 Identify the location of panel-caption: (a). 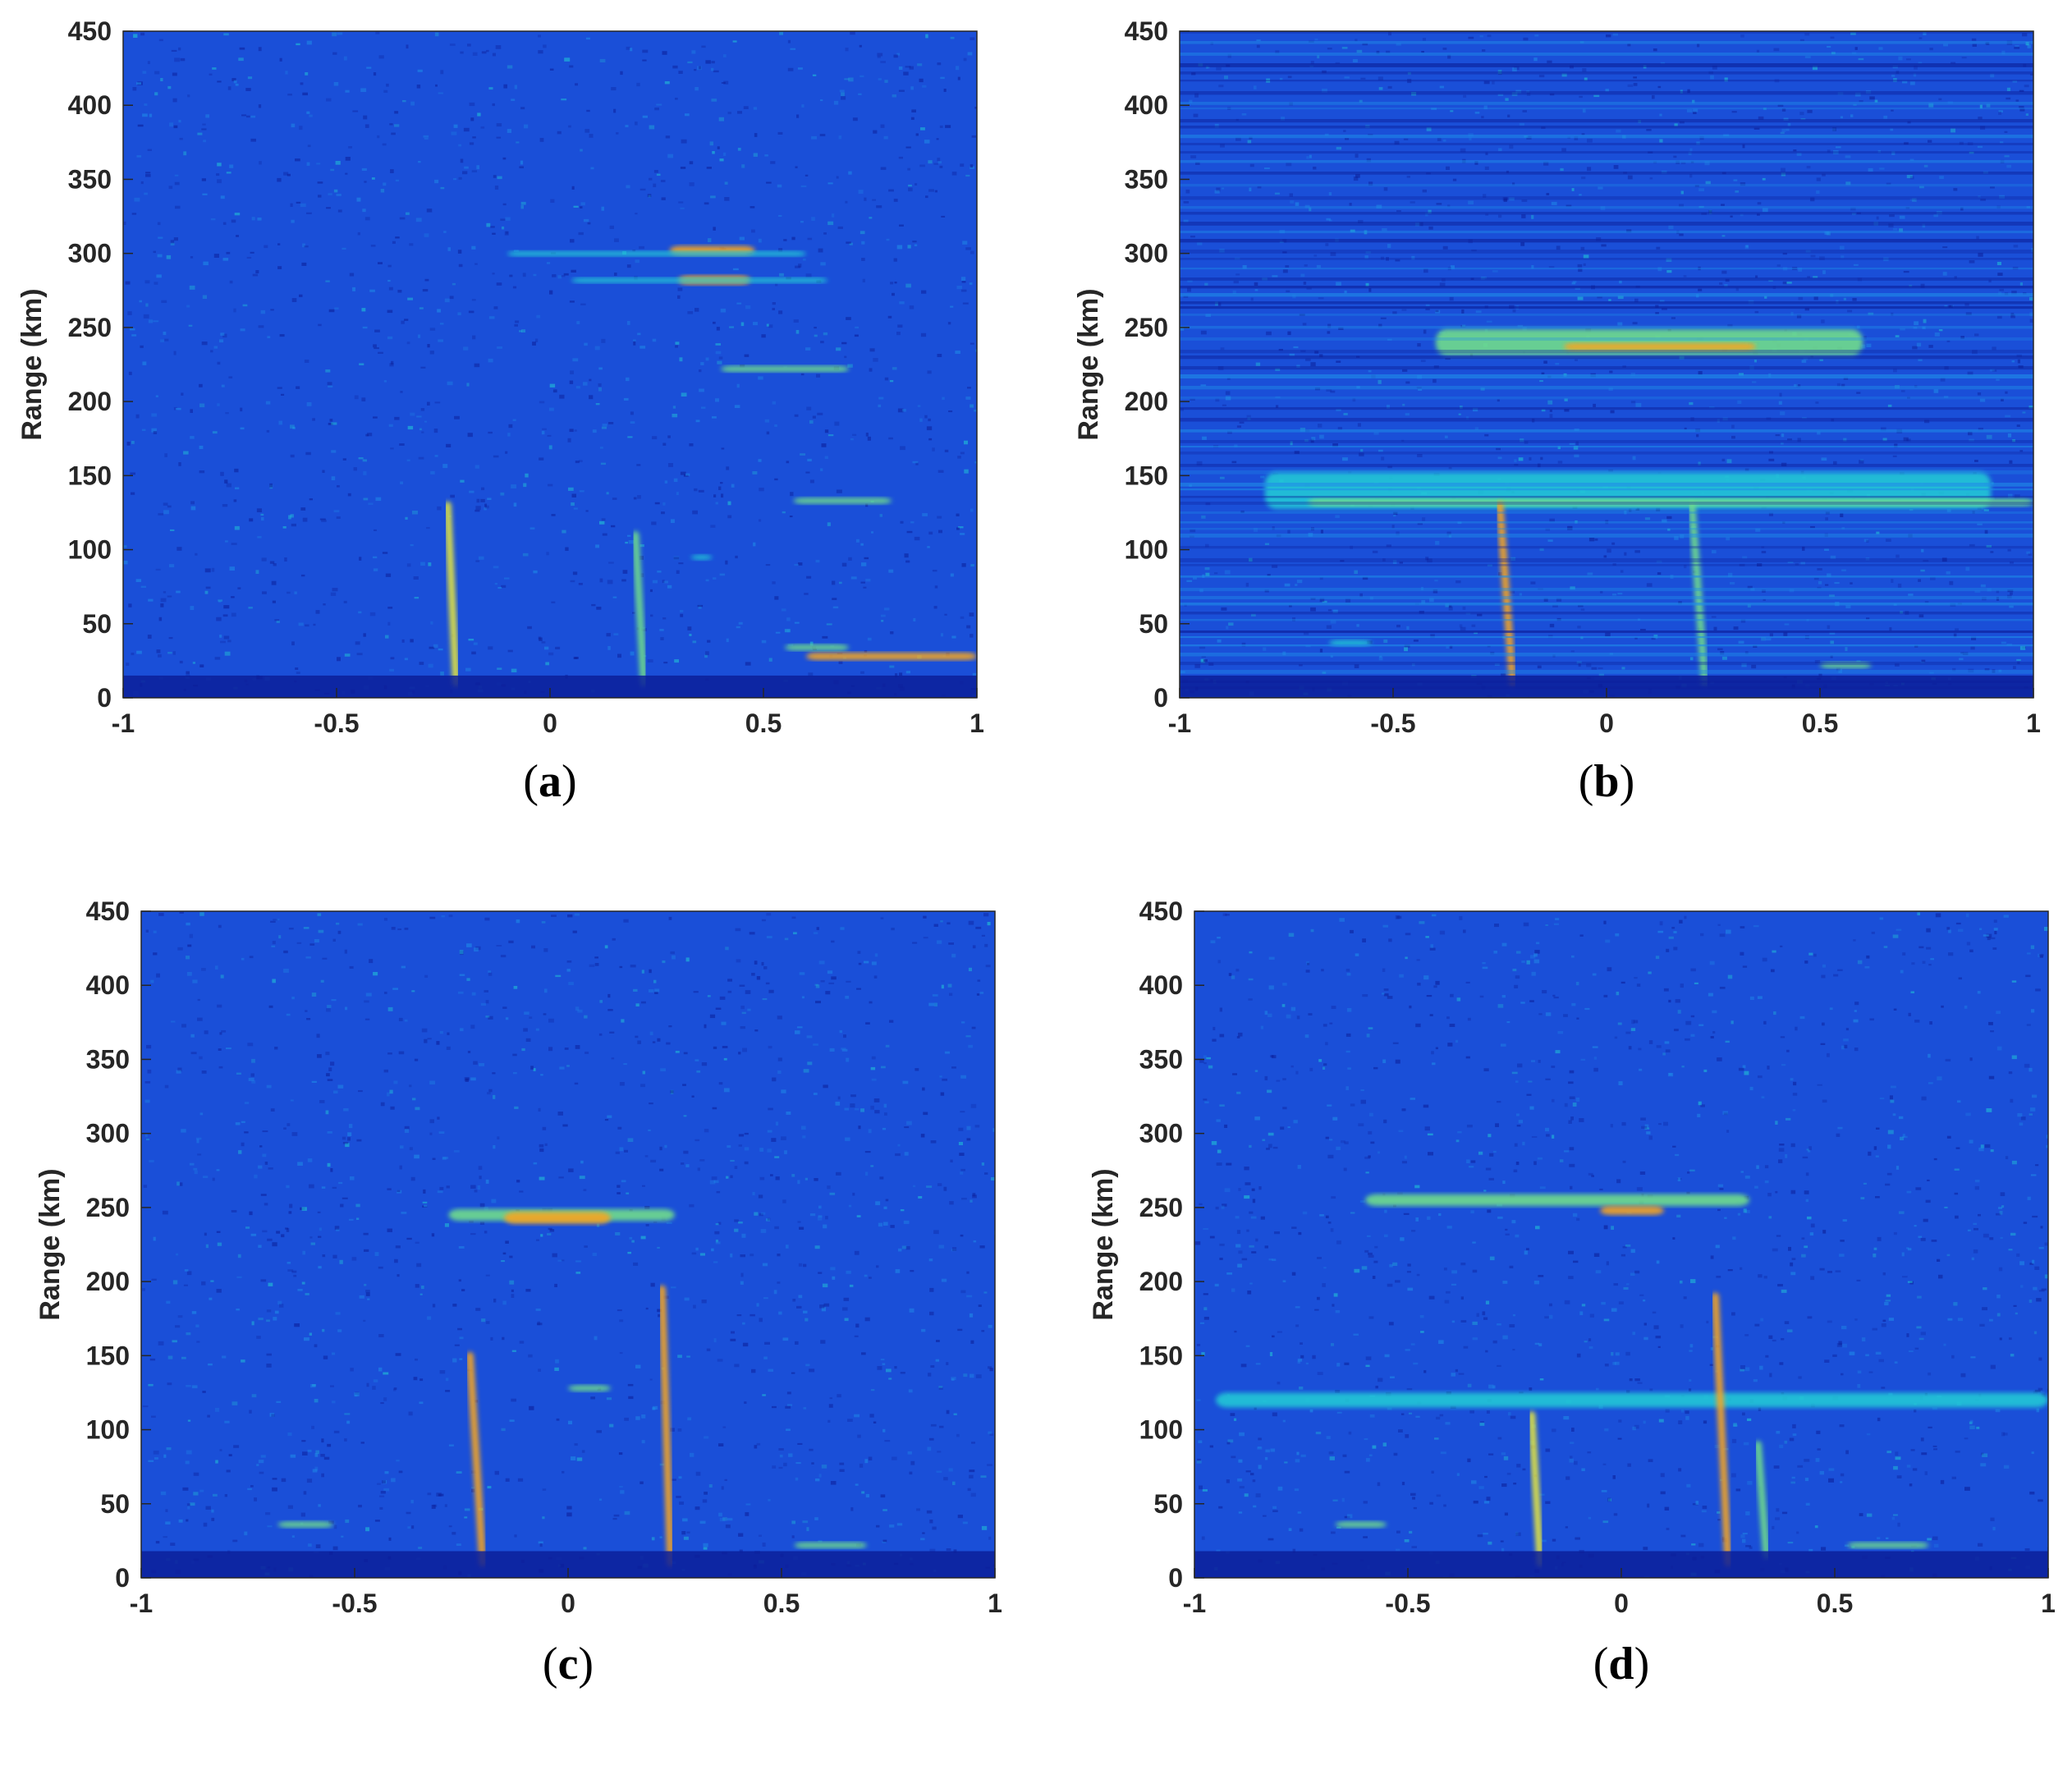
(550, 781).